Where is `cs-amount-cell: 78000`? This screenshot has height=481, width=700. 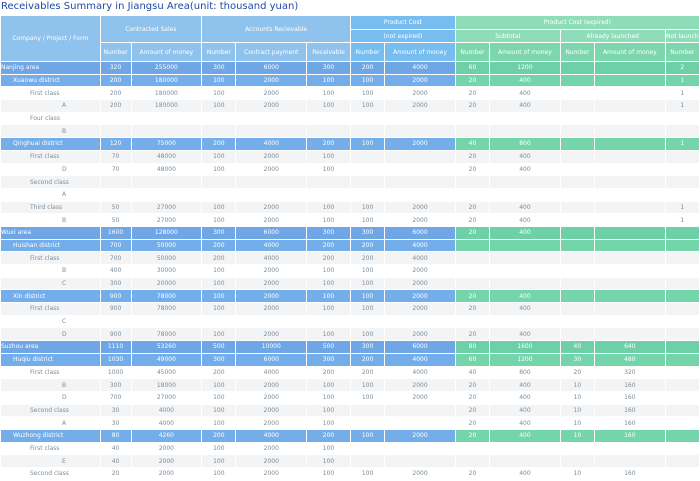 cs-amount-cell: 78000 is located at coordinates (166, 334).